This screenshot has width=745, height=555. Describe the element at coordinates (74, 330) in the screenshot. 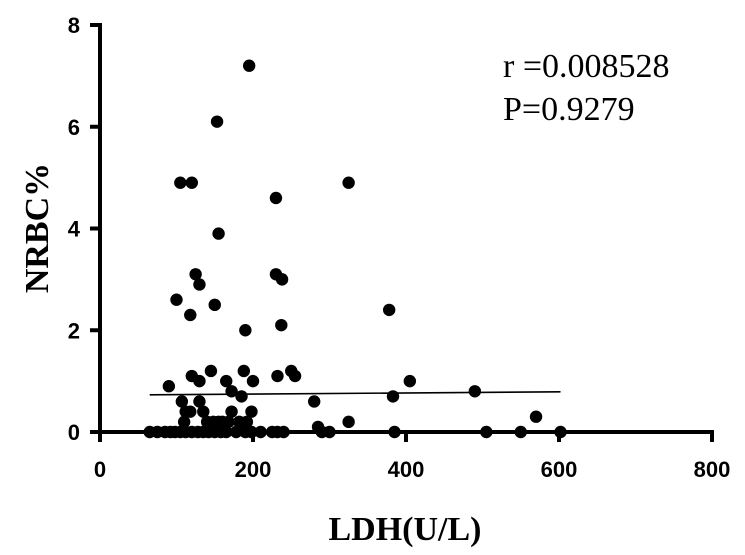

I see `y-tick-label: 2` at that location.